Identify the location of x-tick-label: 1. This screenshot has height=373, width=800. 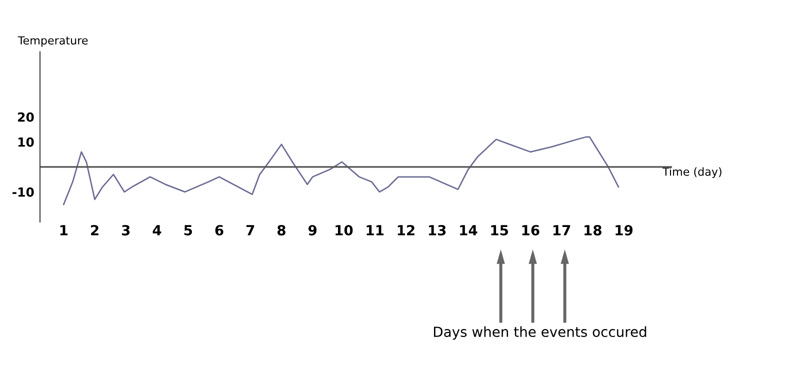
(64, 230).